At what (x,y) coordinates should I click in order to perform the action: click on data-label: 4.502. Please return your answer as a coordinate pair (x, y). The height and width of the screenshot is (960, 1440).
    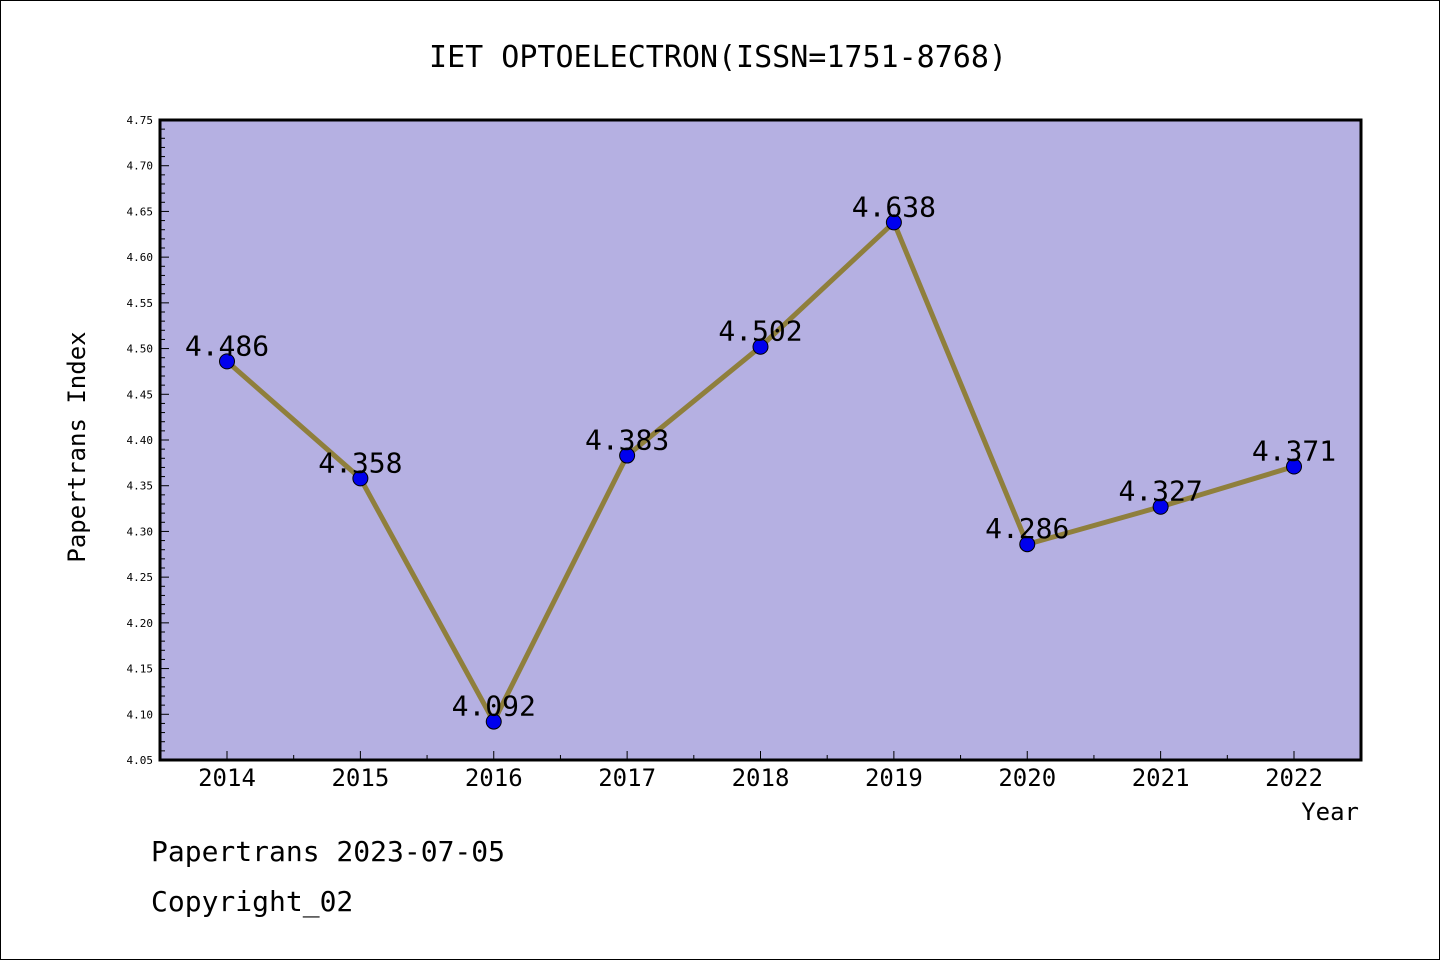
    Looking at the image, I should click on (760, 331).